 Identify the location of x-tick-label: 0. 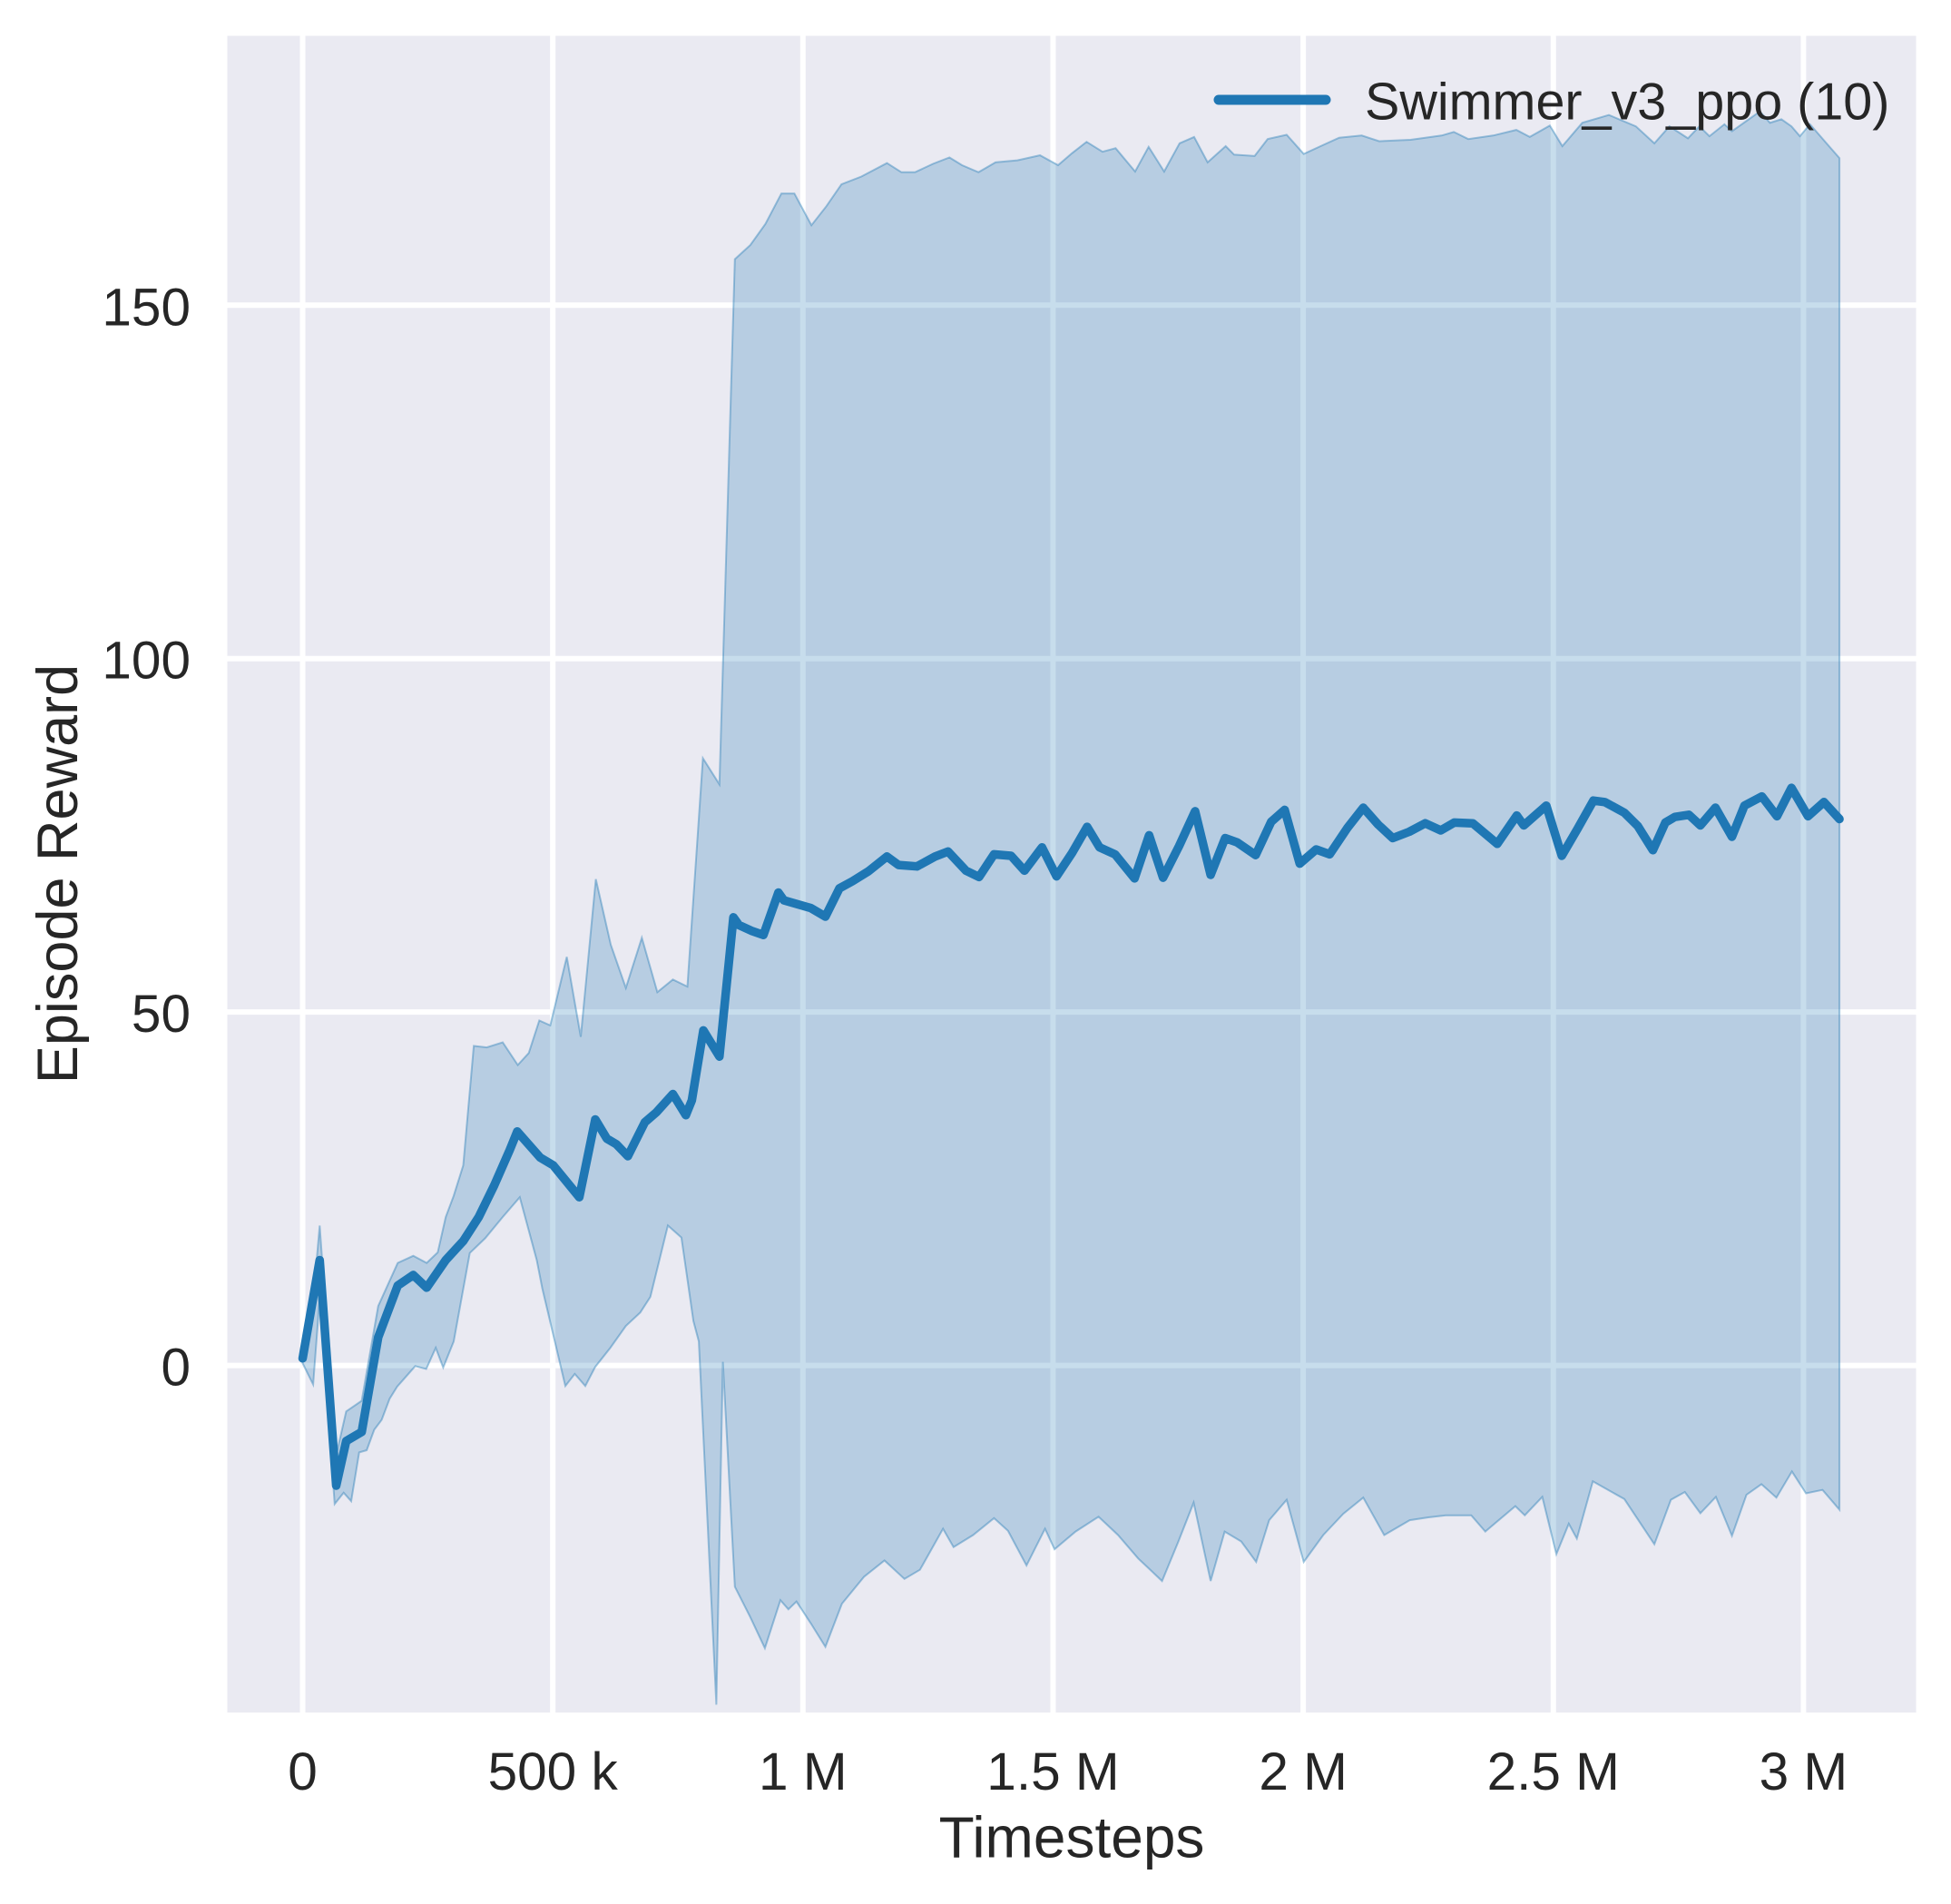
(303, 1772).